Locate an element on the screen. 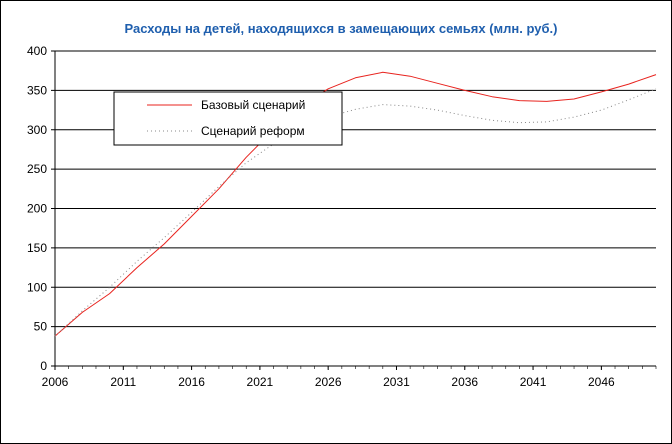 Image resolution: width=672 pixels, height=444 pixels. y-tick-label: 350 is located at coordinates (37, 90).